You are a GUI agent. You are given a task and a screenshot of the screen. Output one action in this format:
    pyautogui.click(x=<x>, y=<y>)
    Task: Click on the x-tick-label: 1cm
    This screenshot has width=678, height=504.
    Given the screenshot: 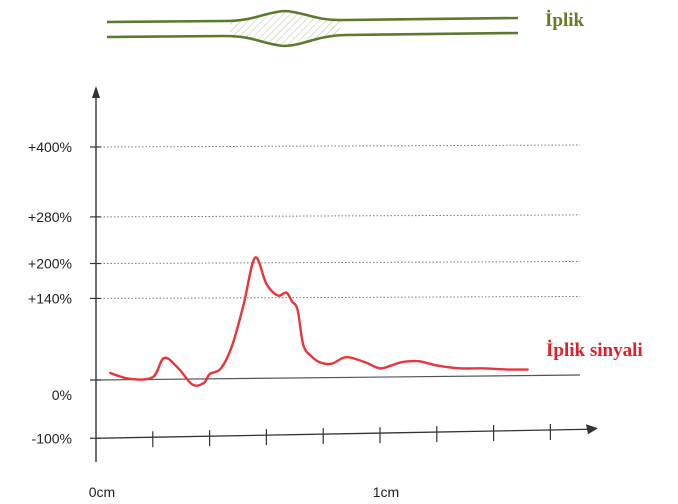 What is the action you would take?
    pyautogui.click(x=386, y=492)
    